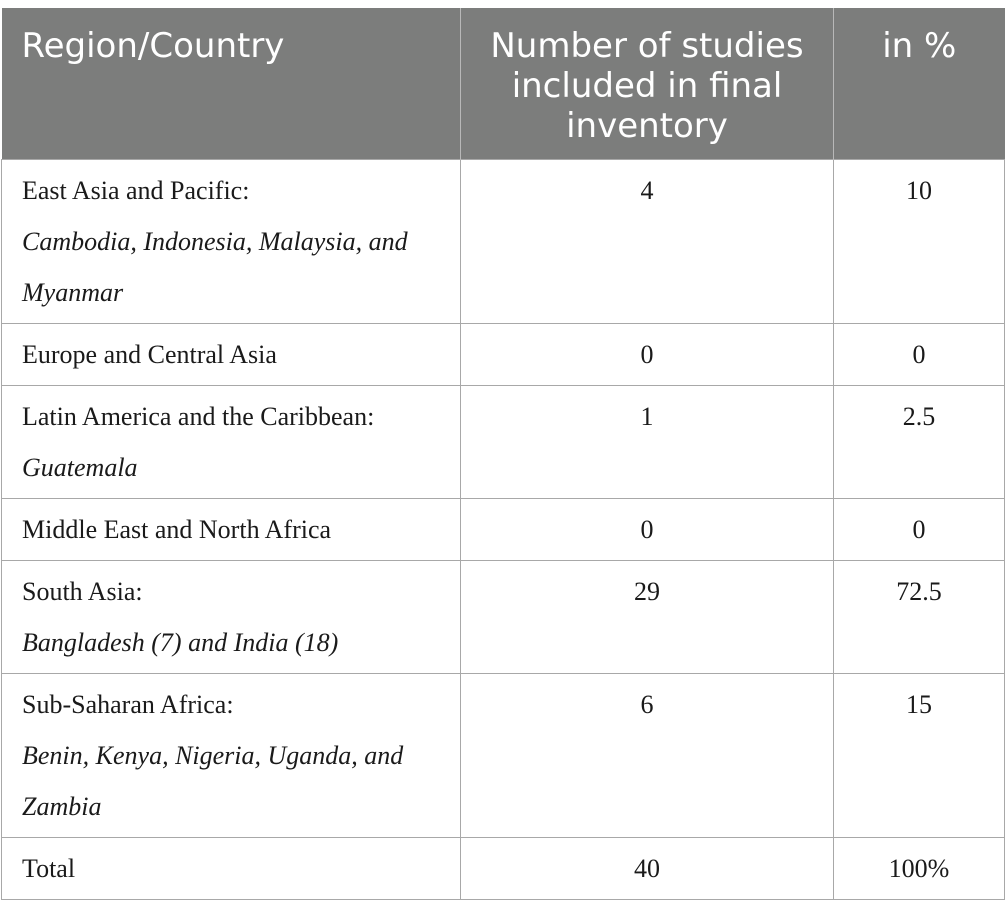 This screenshot has width=1005, height=908. I want to click on region-name: Middle East and North Africa, so click(177, 529).